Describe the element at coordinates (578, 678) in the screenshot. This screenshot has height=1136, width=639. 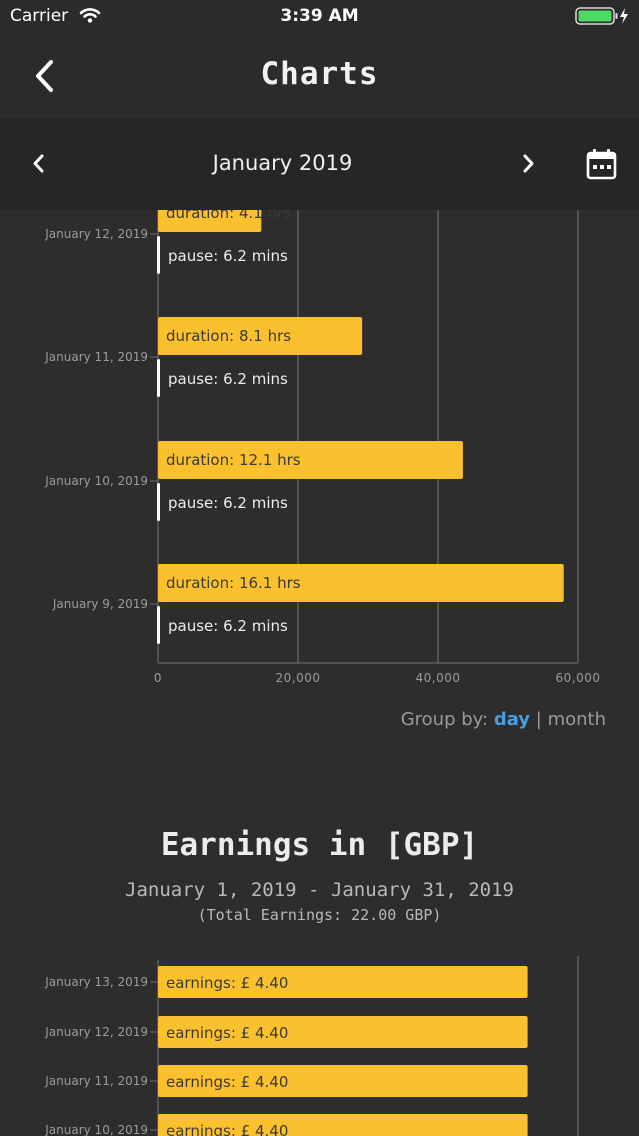
I see `x-tick-label: 60,000` at that location.